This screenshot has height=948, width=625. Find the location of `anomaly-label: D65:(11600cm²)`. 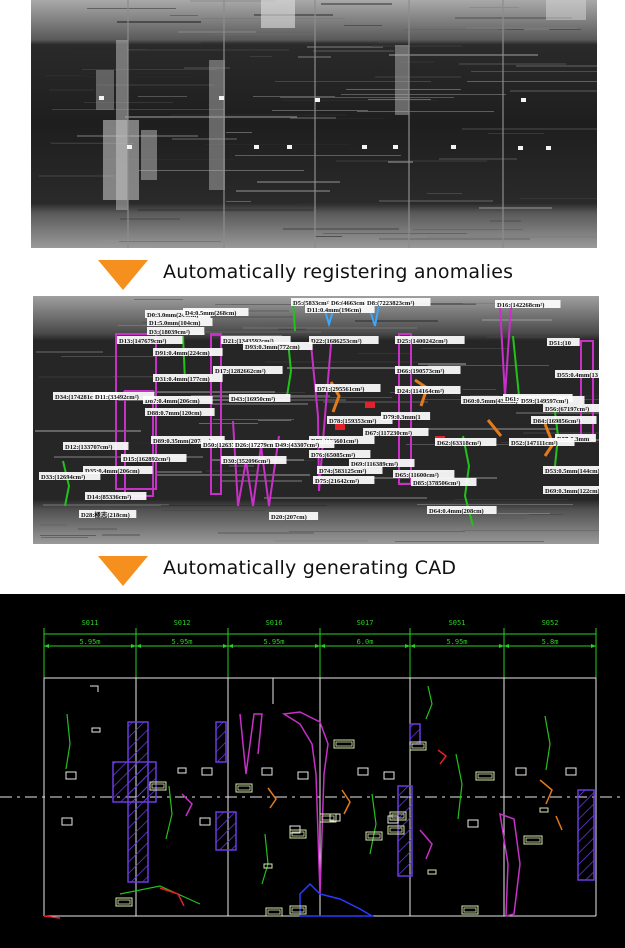

anomaly-label: D65:(11600cm²) is located at coordinates (417, 475).